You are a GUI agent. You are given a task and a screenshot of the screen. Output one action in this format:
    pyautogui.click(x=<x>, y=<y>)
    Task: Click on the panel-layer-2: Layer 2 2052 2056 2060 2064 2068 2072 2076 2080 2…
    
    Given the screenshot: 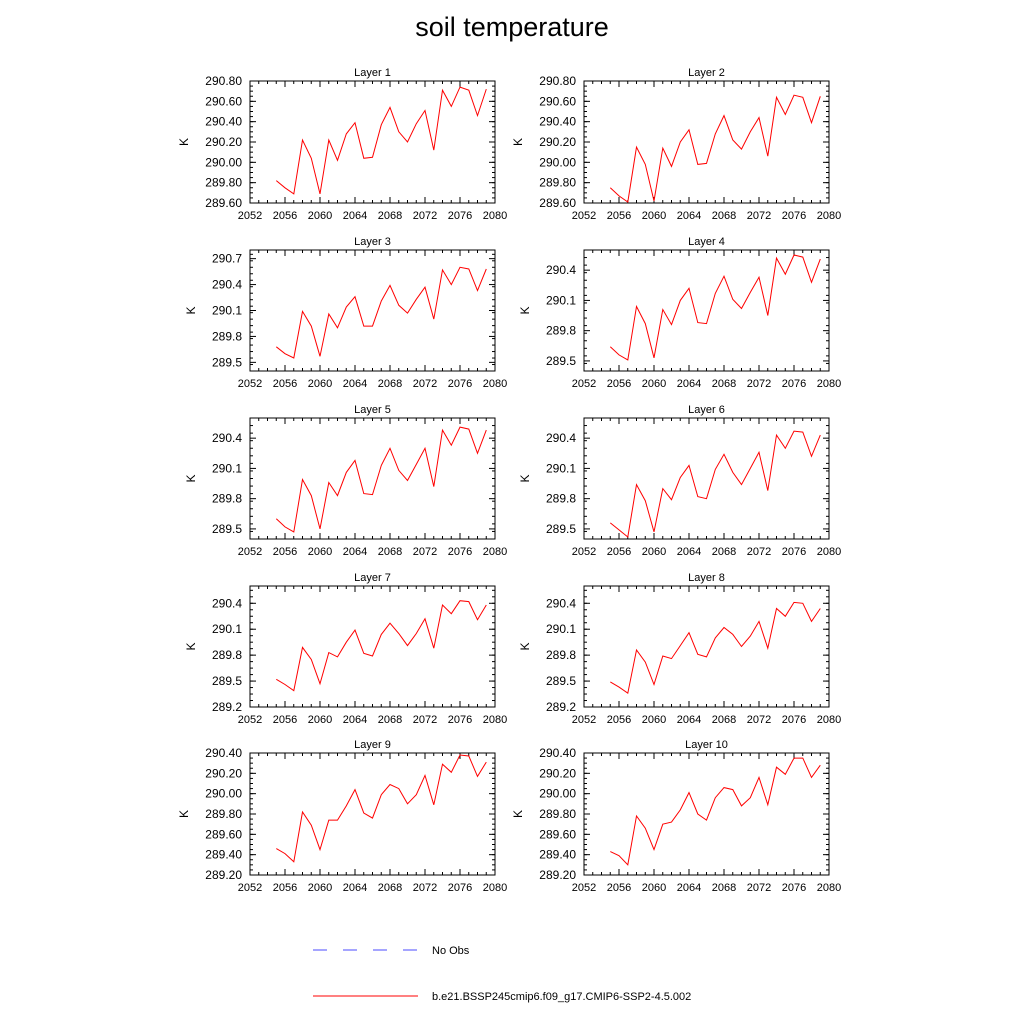 What is the action you would take?
    pyautogui.click(x=676, y=144)
    